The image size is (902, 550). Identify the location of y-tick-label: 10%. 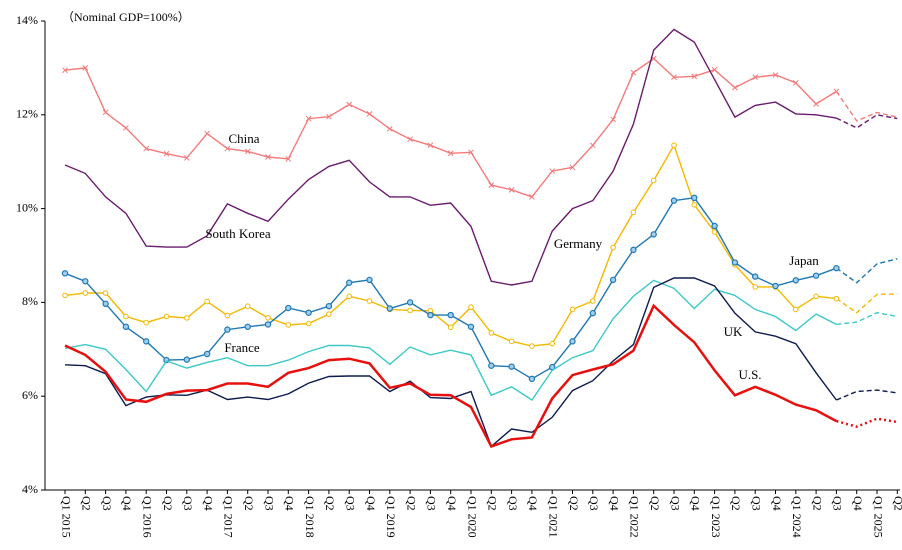
(27, 207).